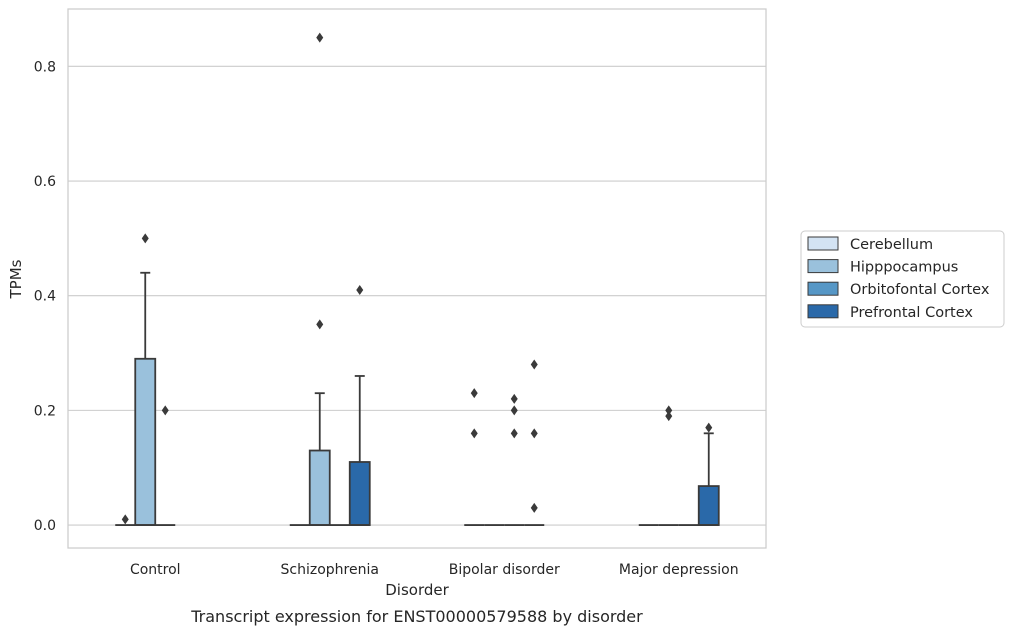 The width and height of the screenshot is (1014, 638). I want to click on y-tick-label: 0.4, so click(45, 297).